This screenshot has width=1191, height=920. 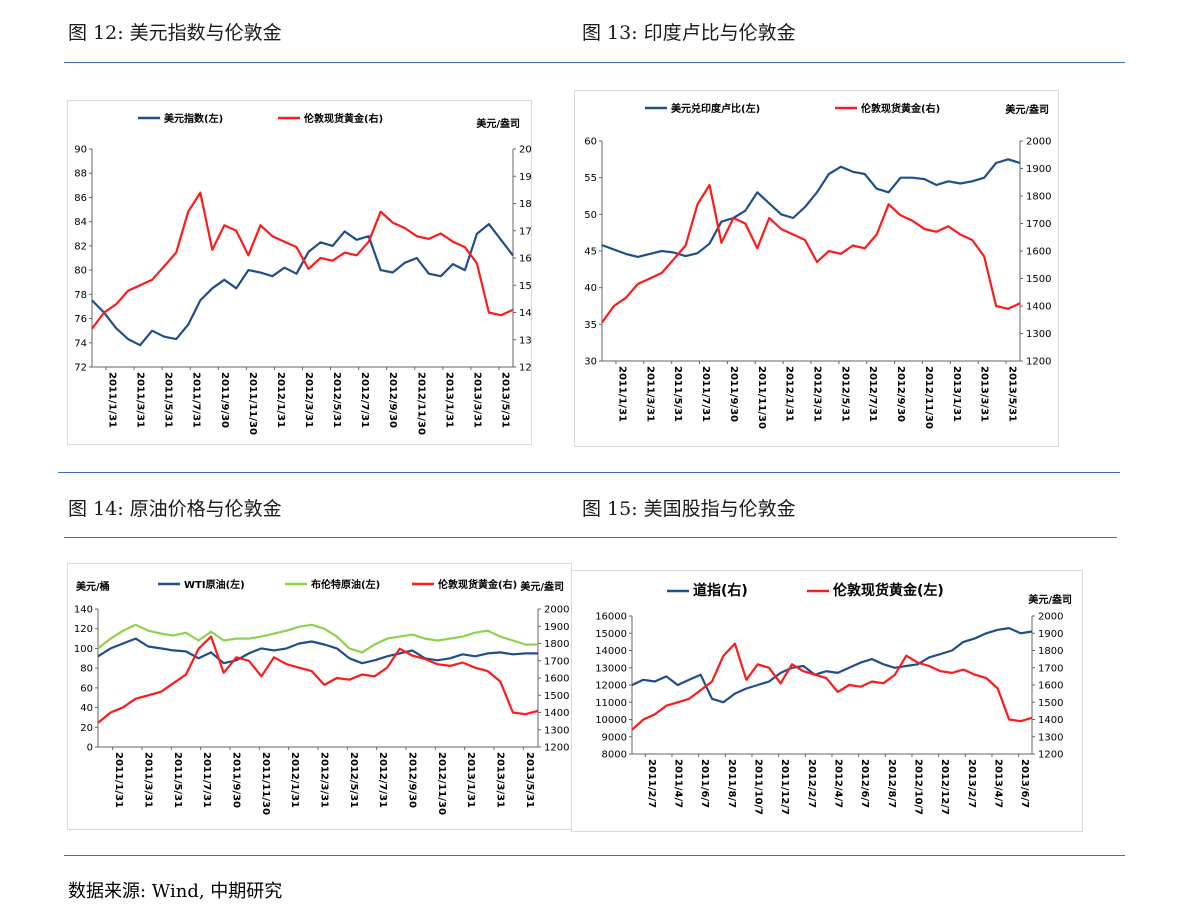 I want to click on legend-label-1: WTI原油(左), so click(x=214, y=584).